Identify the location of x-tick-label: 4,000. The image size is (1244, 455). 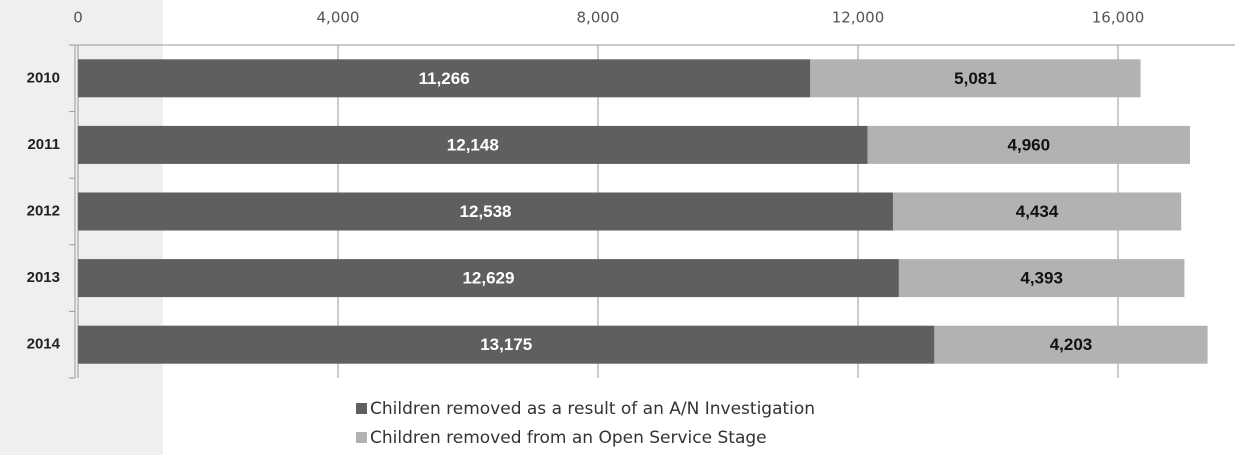
(338, 18).